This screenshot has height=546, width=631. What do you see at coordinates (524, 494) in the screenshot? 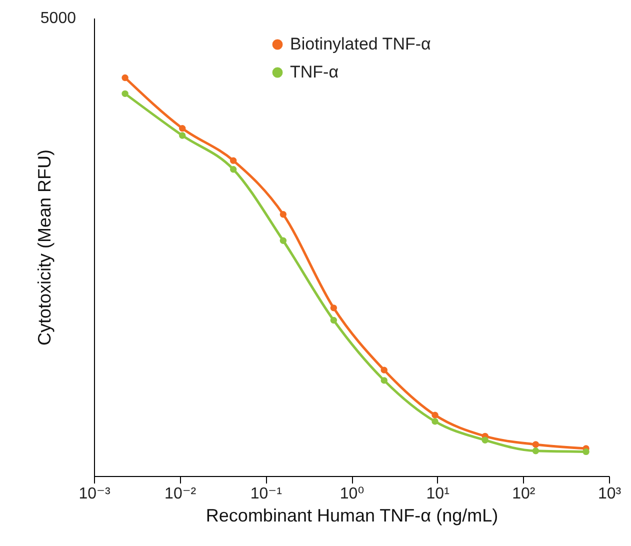
I see `x-tick-label: 10²` at bounding box center [524, 494].